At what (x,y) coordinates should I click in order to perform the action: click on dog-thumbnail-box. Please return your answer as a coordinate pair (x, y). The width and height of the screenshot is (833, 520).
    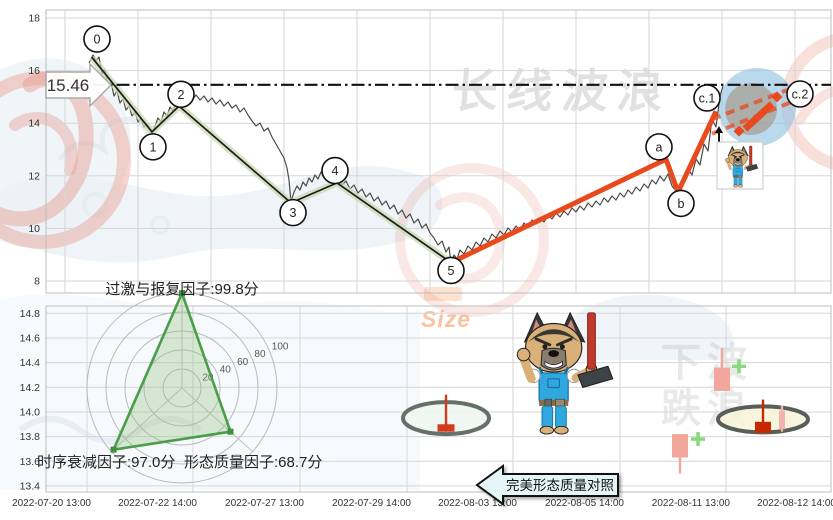
    Looking at the image, I should click on (740, 165).